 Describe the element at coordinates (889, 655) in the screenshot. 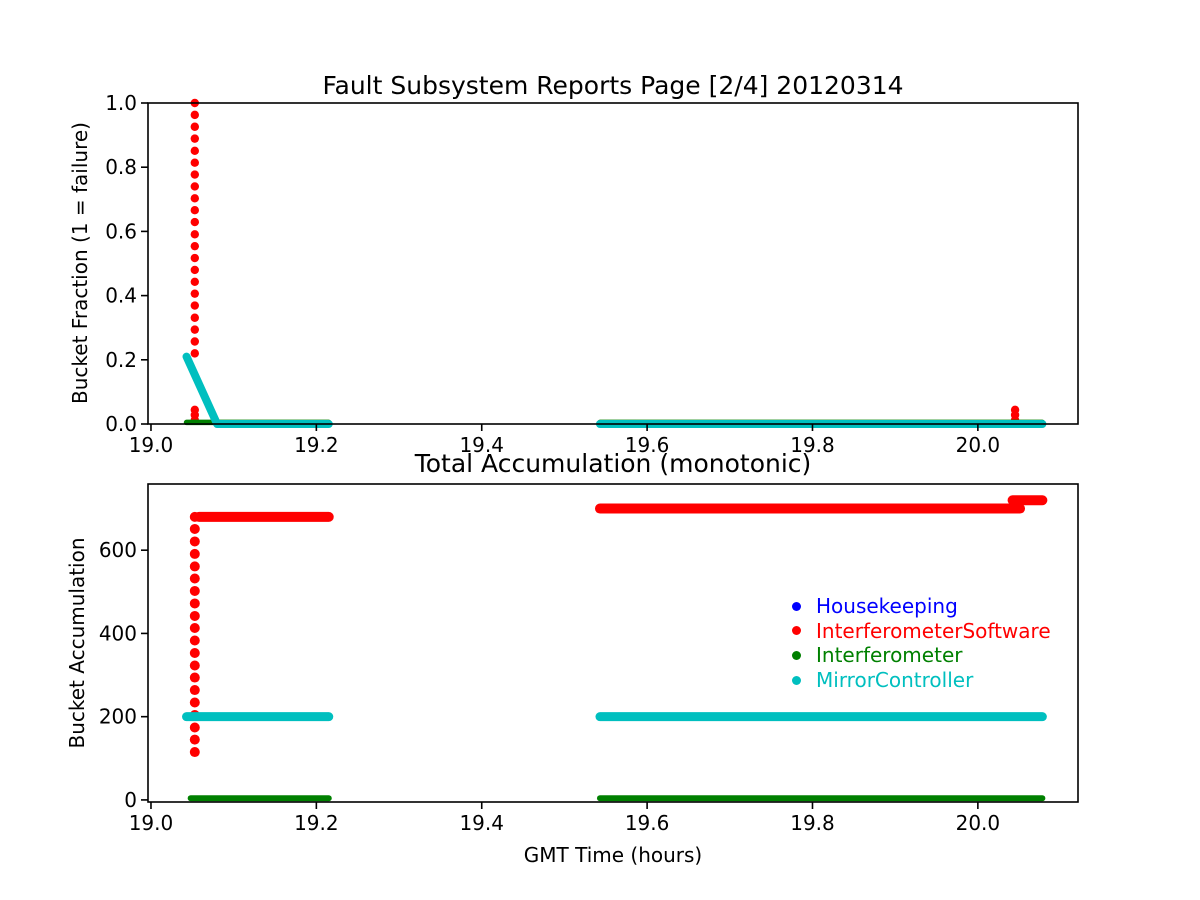

I see `legend-label: Interferometer` at that location.